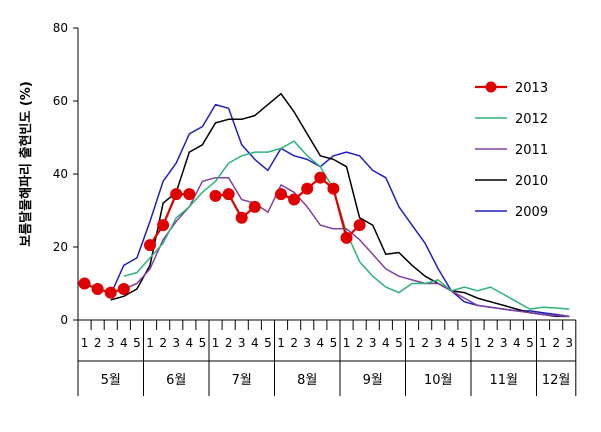 The width and height of the screenshot is (601, 432). What do you see at coordinates (111, 380) in the screenshot?
I see `x-month-label: 5월` at bounding box center [111, 380].